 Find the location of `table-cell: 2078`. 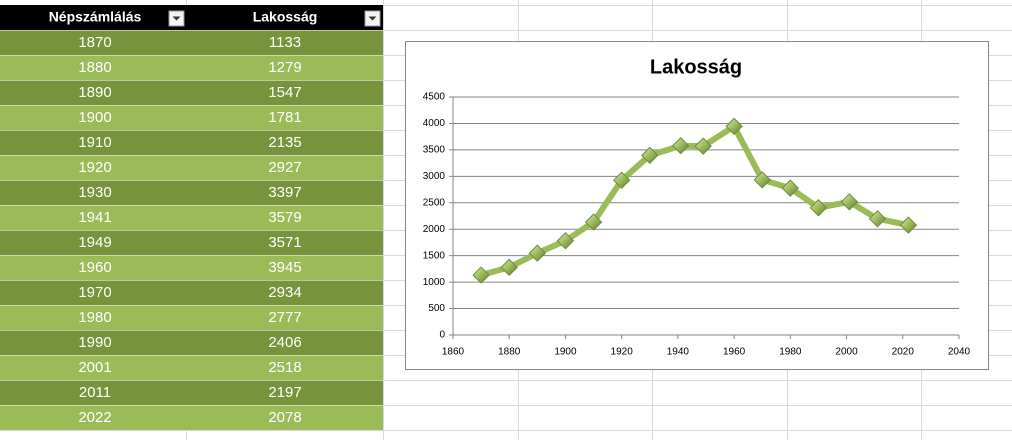

table-cell: 2078 is located at coordinates (284, 417).